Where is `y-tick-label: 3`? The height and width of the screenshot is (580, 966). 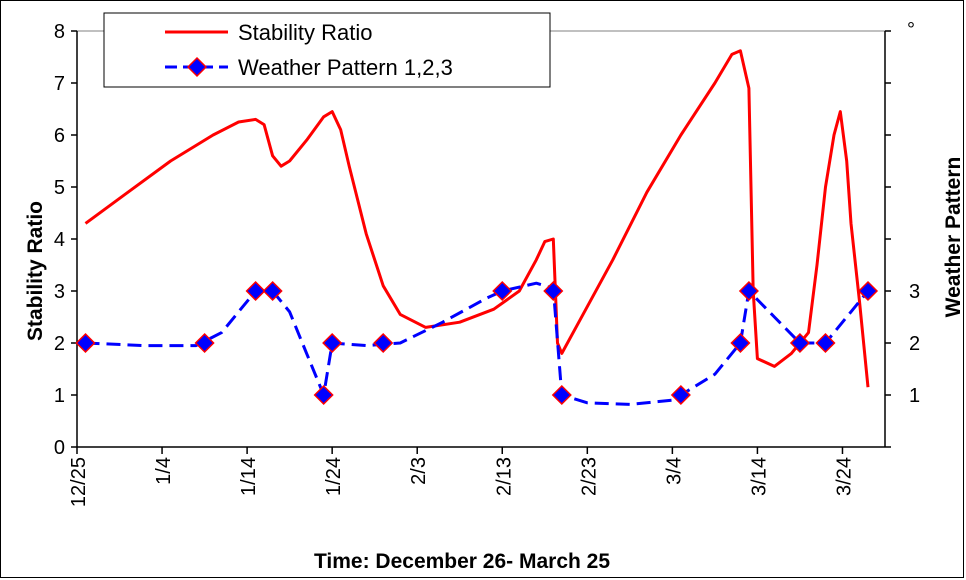 y-tick-label: 3 is located at coordinates (59, 292).